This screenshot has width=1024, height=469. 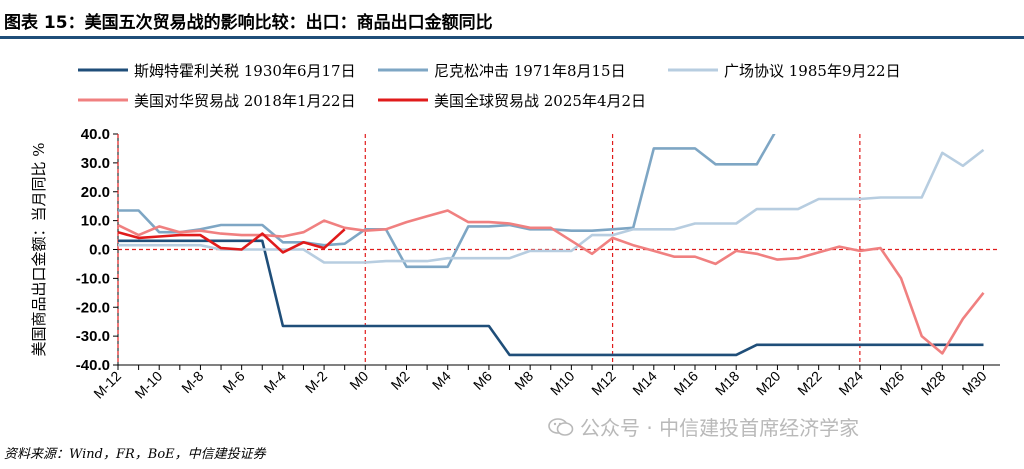 I want to click on x-tick-label: M30, so click(x=974, y=383).